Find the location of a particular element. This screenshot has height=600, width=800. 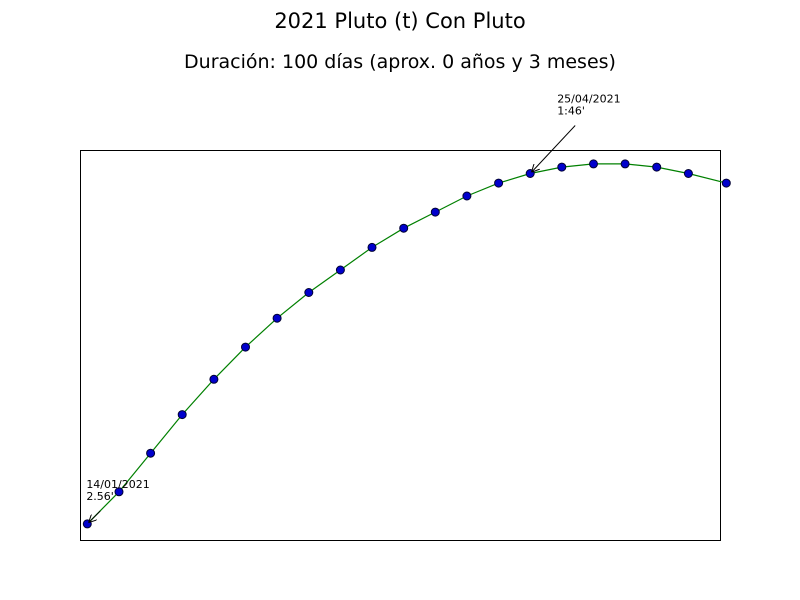

annotation-value: 1:46' is located at coordinates (571, 111).